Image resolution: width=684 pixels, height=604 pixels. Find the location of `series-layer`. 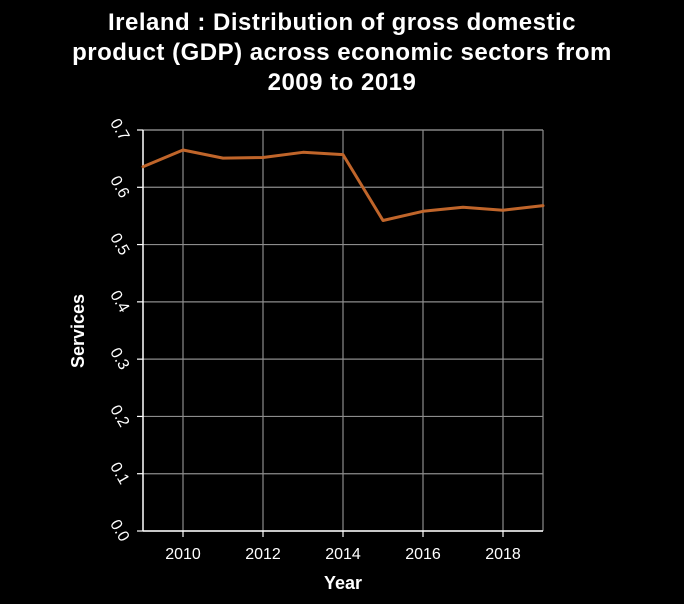

series-layer is located at coordinates (343, 185).